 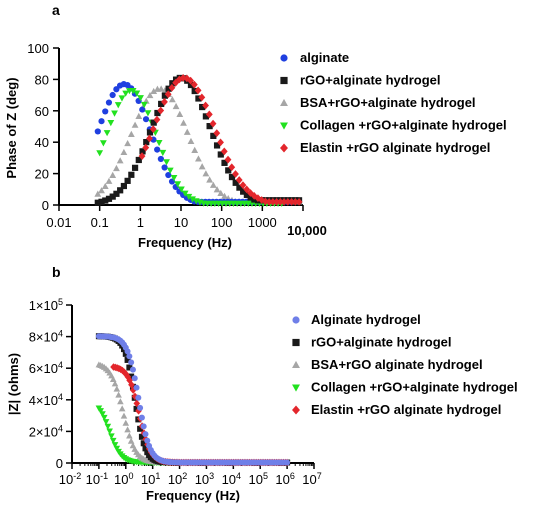 What do you see at coordinates (366, 319) in the screenshot?
I see `panel-b-legend-label: Alginate hydrogel` at bounding box center [366, 319].